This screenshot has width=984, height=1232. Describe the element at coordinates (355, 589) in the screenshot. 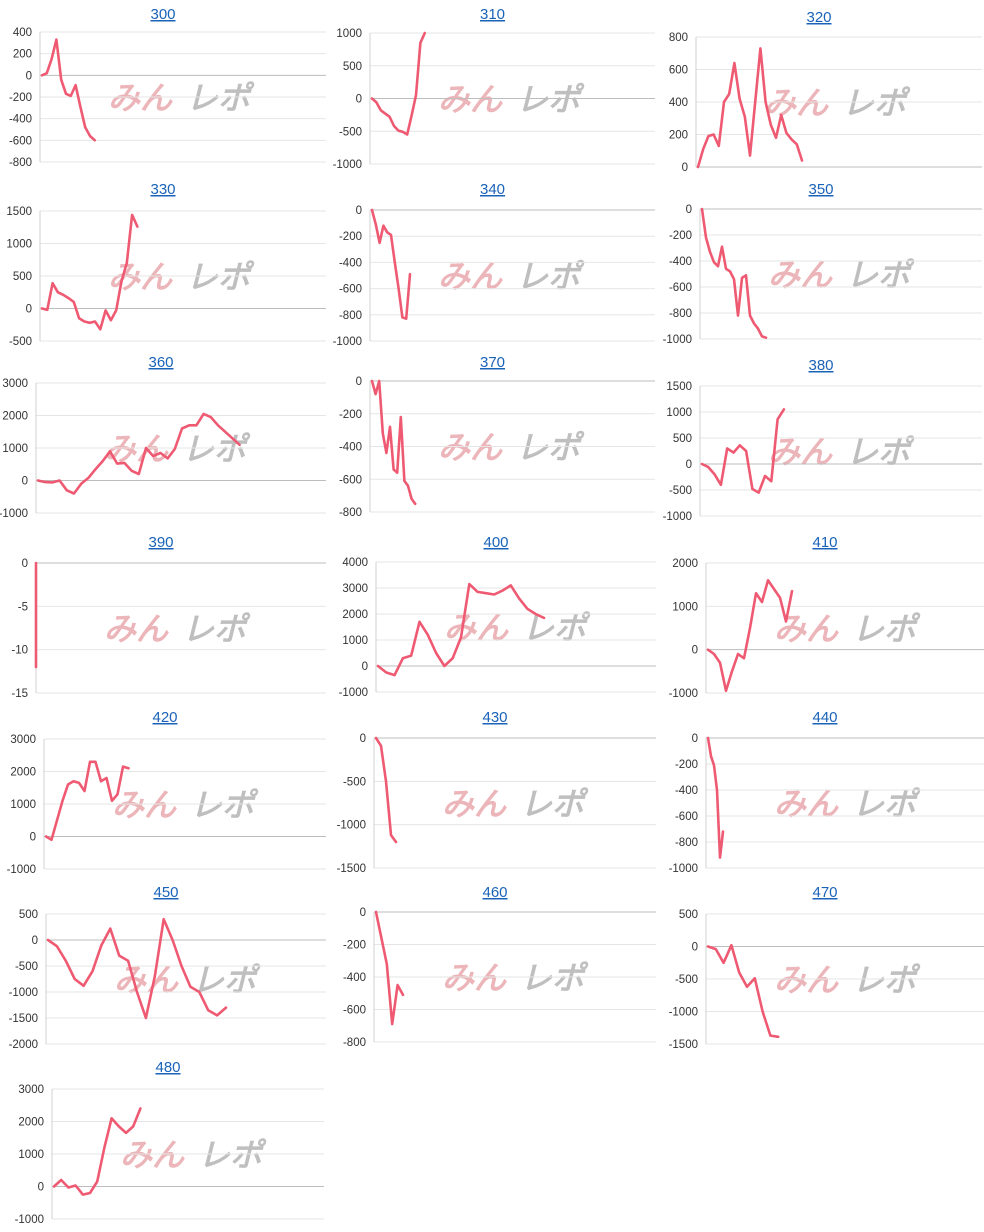

I see `y-tick-label: 3000` at that location.